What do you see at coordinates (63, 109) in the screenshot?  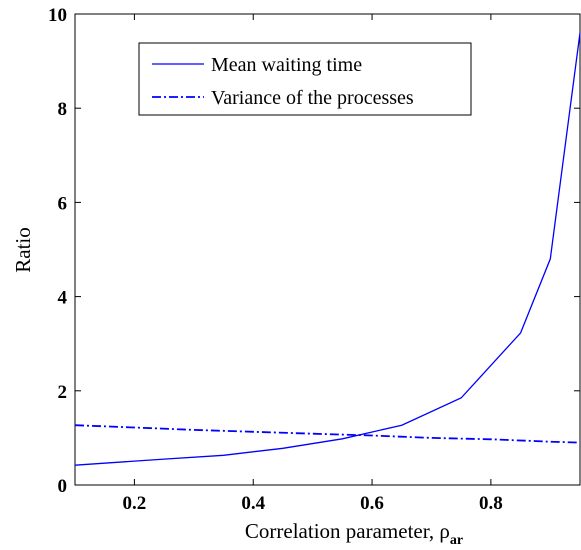 I see `y-tick-label: 8` at bounding box center [63, 109].